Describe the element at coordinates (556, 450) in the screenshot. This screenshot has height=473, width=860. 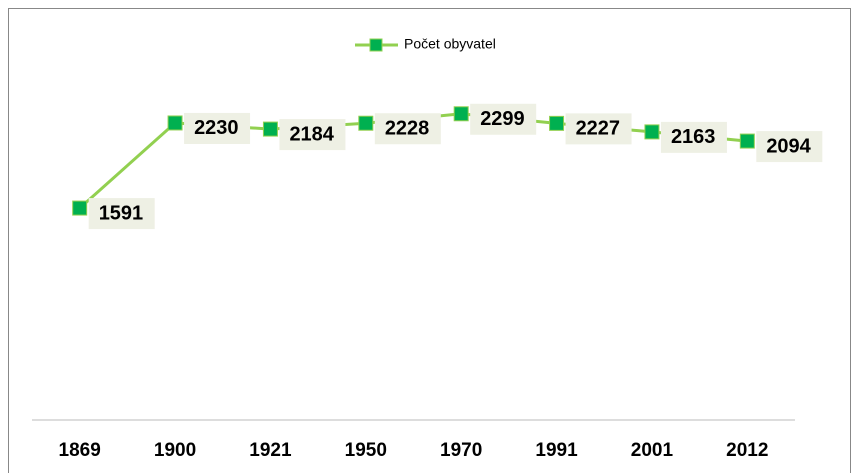
I see `x-tick-label: 1991` at that location.